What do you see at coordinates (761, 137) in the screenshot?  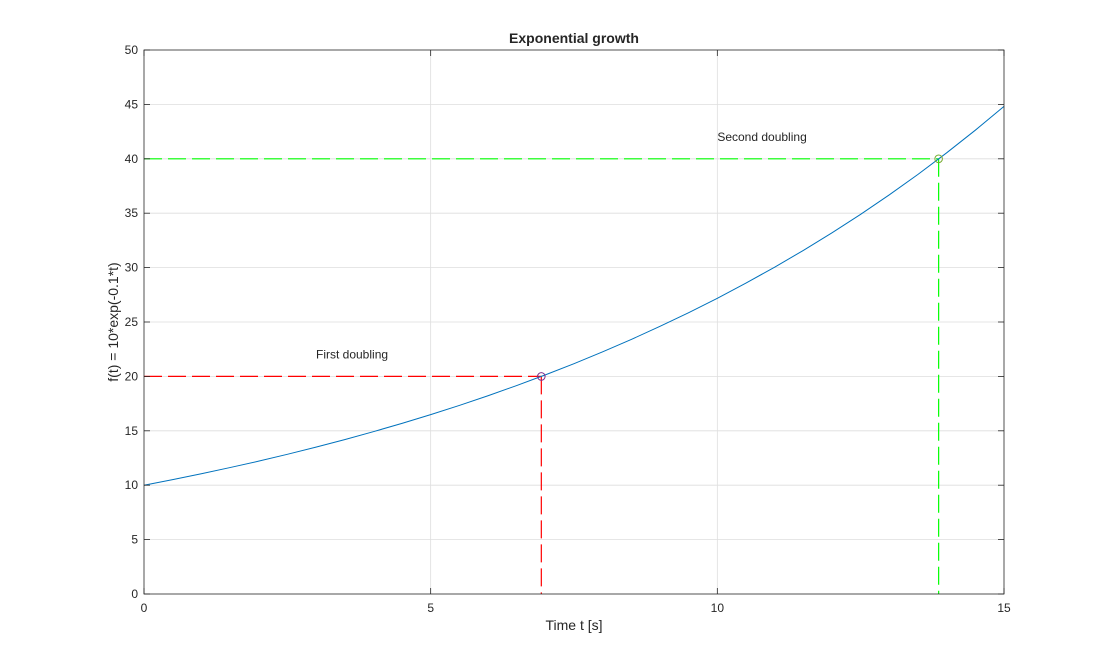 I see `annotation-2: Second doubling` at bounding box center [761, 137].